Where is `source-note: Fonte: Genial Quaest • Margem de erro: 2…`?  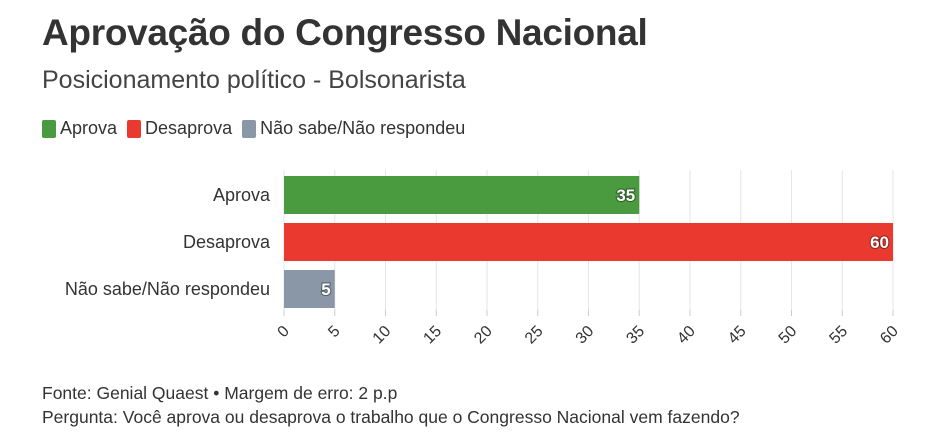
source-note: Fonte: Genial Quaest • Margem de erro: 2… is located at coordinates (220, 393).